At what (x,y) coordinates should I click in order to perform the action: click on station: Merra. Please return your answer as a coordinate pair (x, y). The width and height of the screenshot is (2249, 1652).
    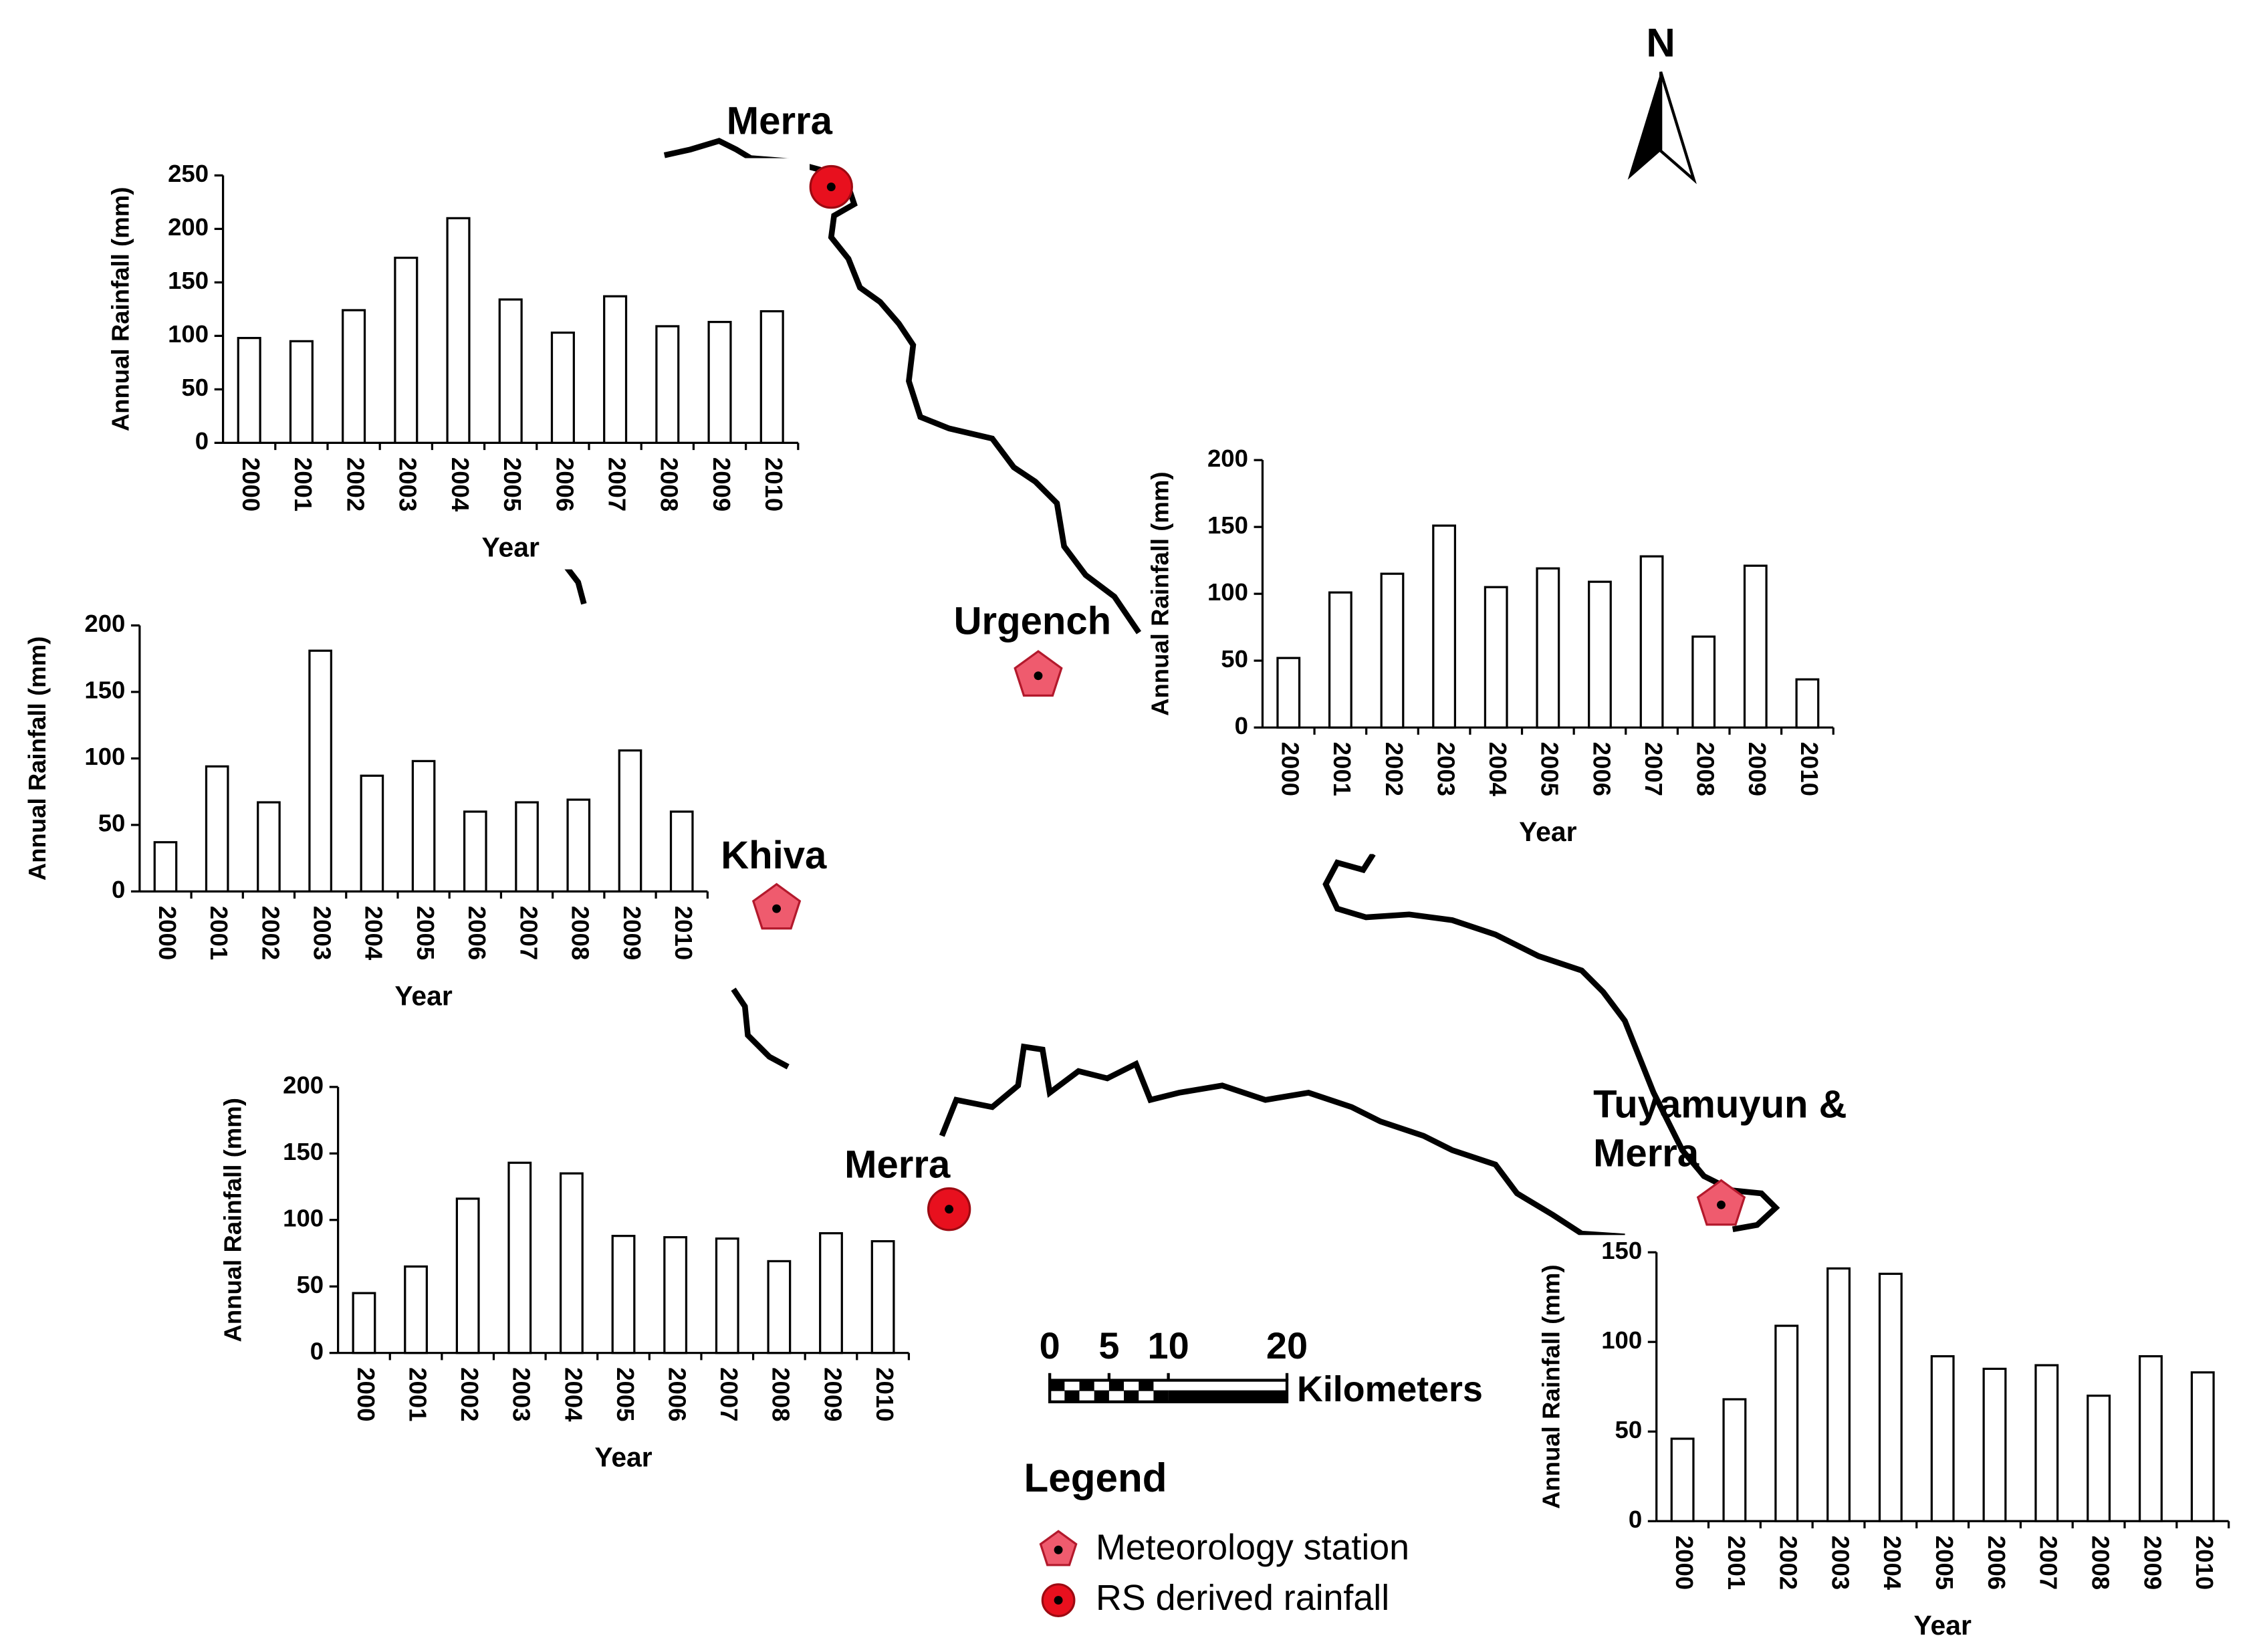
    Looking at the image, I should click on (907, 1187).